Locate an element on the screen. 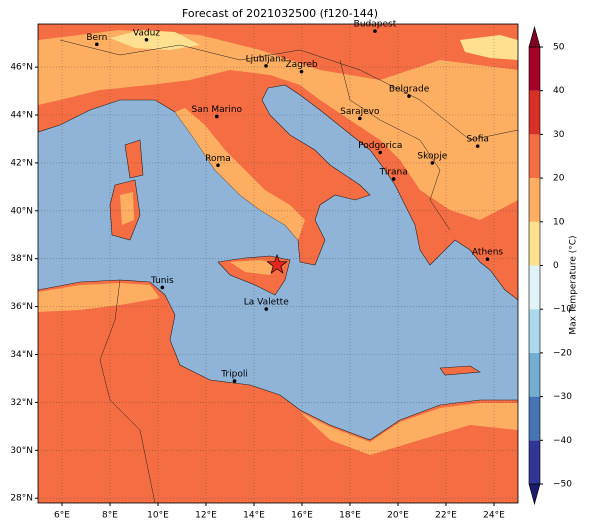  y-tick-label: 46°N is located at coordinates (21, 68).